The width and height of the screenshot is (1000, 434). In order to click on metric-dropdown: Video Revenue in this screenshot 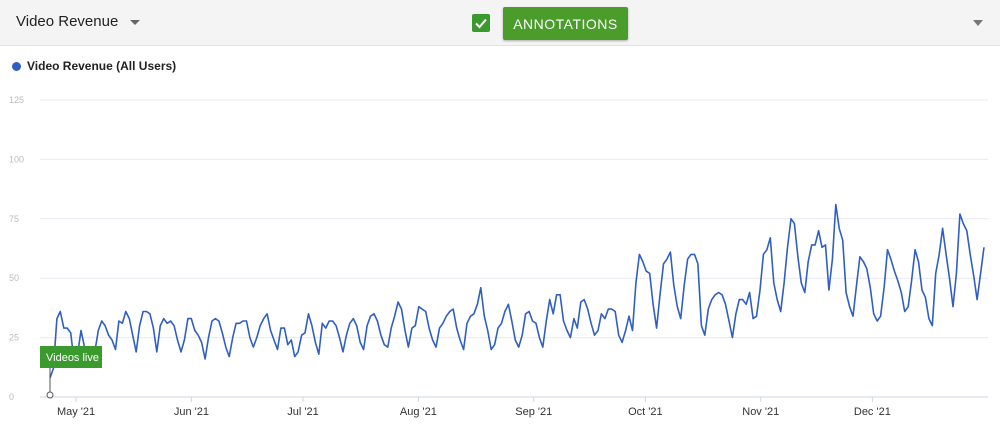, I will do `click(78, 21)`.